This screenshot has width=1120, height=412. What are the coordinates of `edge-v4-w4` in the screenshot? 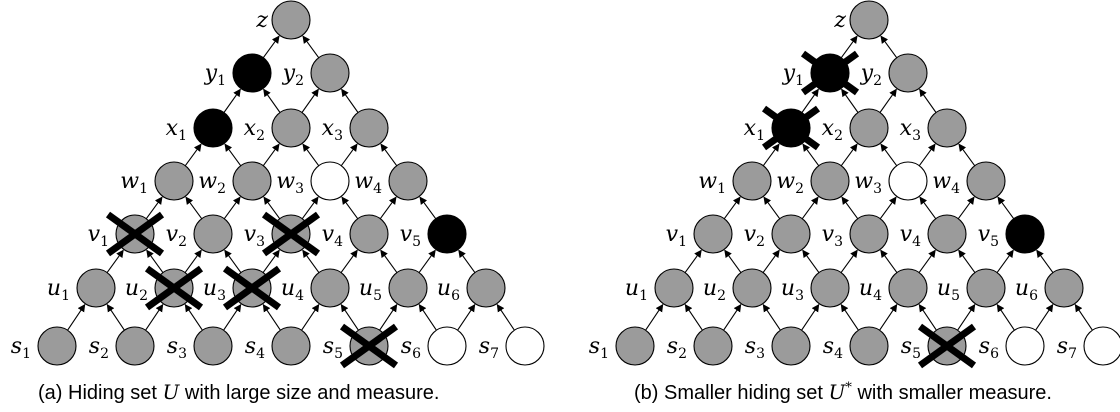 It's located at (388, 208).